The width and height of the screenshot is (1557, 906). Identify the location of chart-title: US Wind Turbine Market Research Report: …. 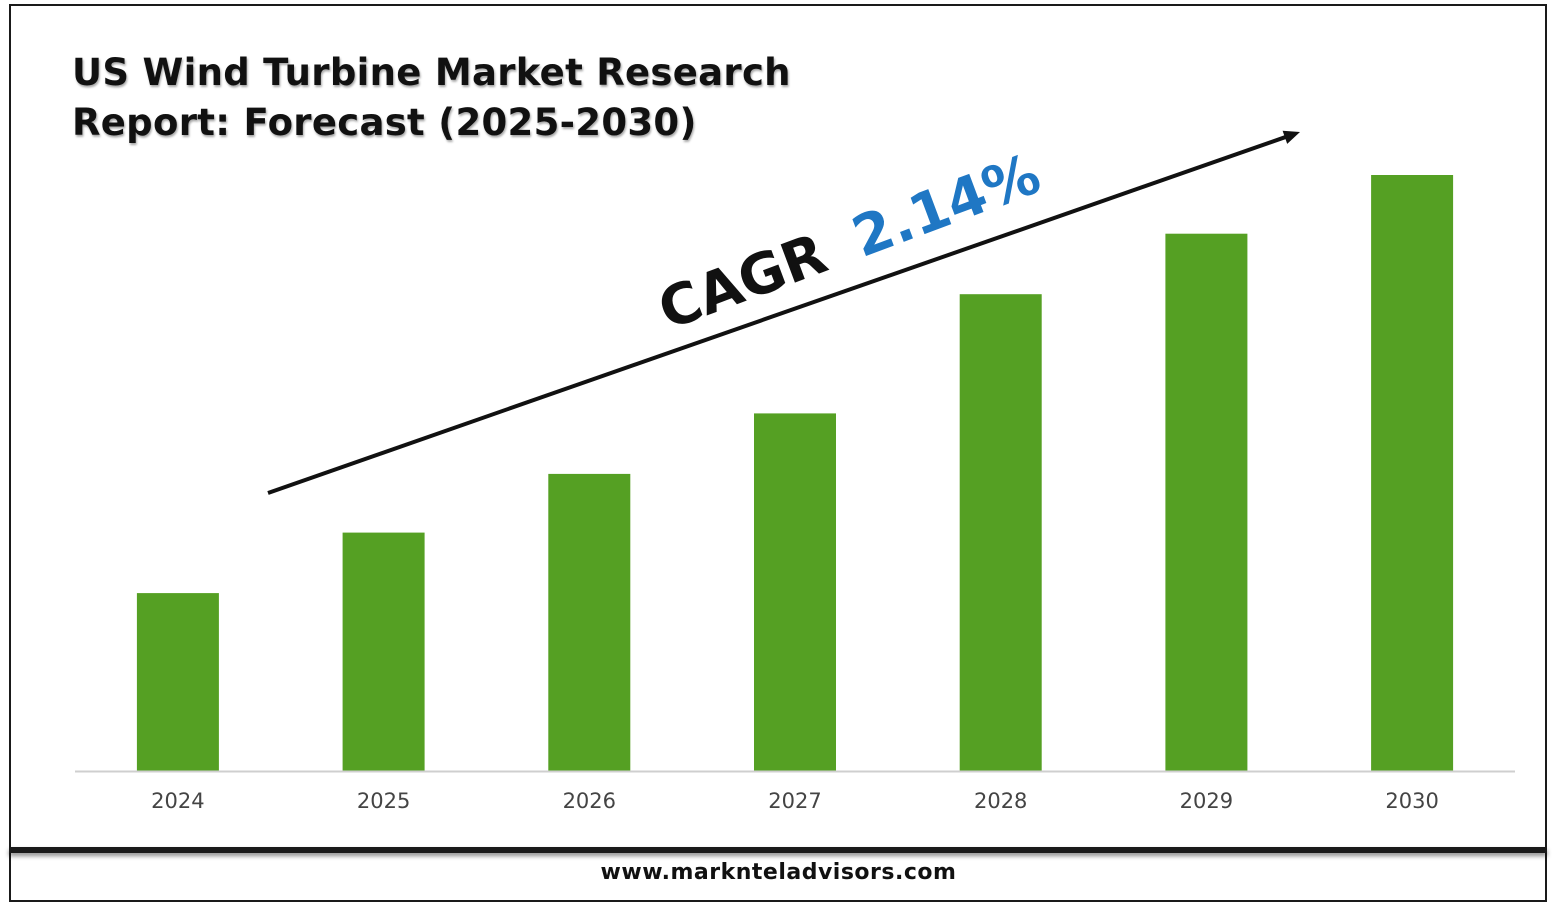
(431, 98).